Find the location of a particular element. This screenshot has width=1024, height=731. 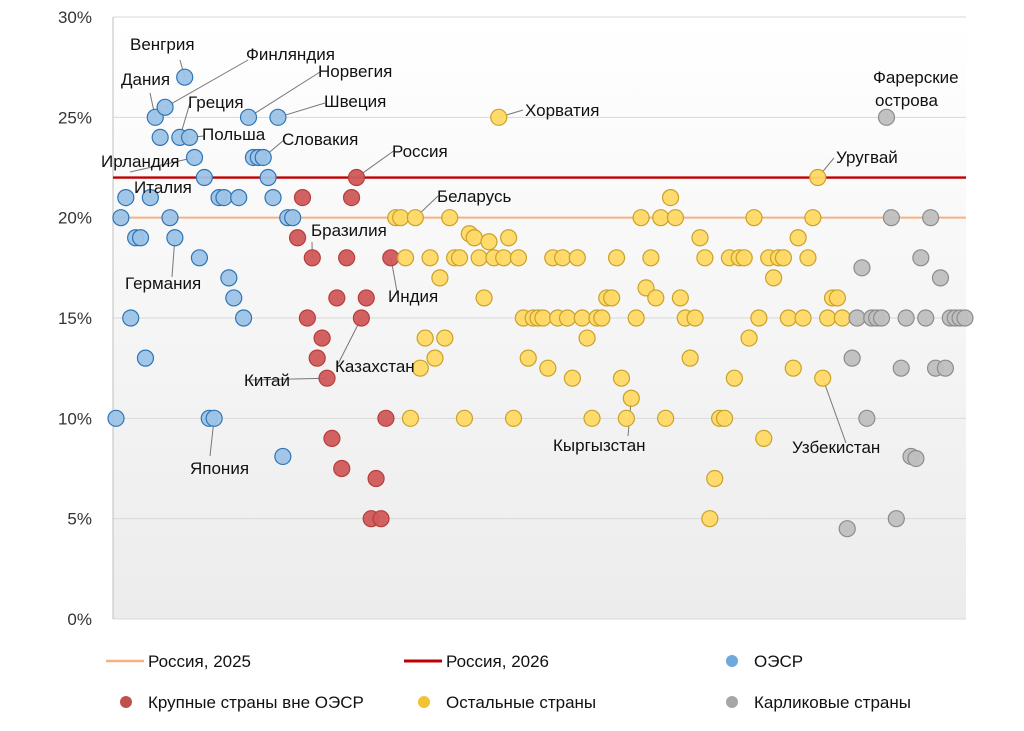

y-axis-ticks: 0% 5% 10% 15% 20% 25% 30% is located at coordinates (75, 318).